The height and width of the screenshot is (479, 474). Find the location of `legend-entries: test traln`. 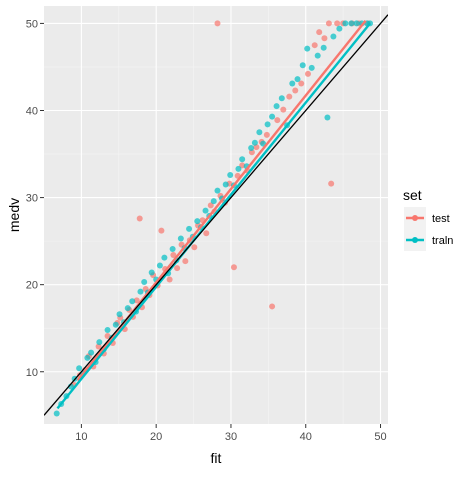

legend-entries: test traln is located at coordinates (428, 229).